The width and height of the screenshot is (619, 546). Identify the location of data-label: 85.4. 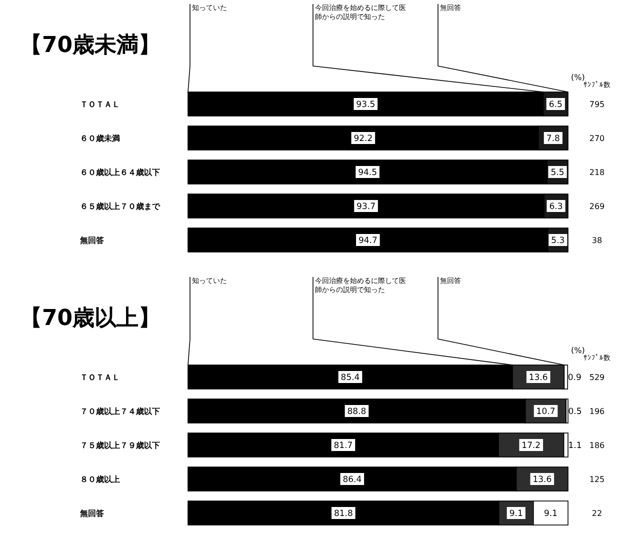
(350, 378).